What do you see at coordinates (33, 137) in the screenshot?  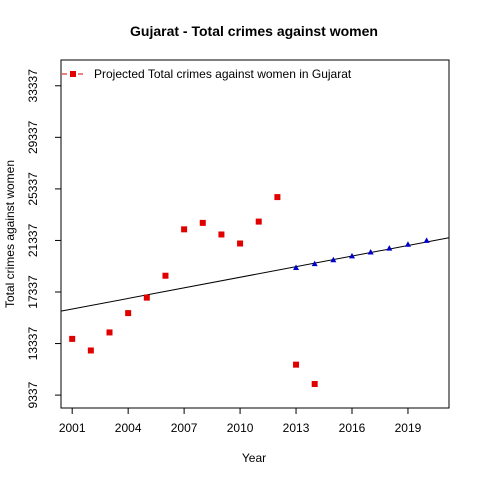 I see `y-tick-label: 29337` at bounding box center [33, 137].